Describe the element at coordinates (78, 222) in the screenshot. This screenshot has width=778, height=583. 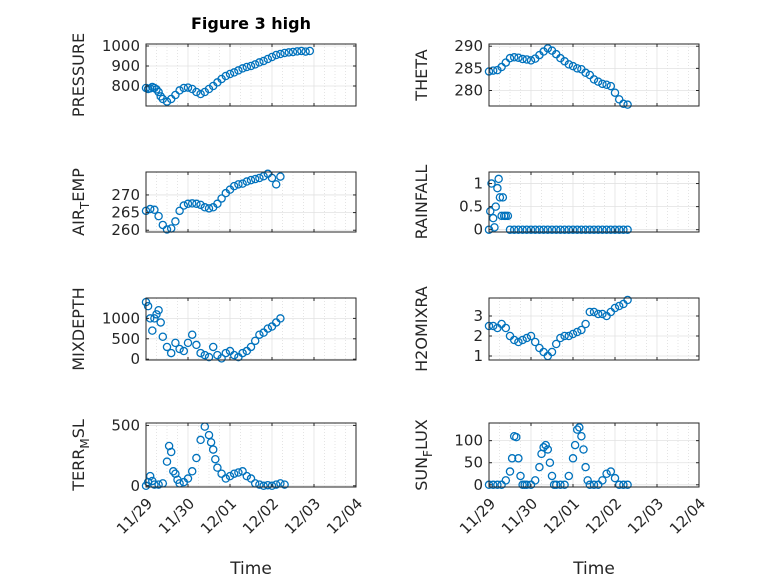
I see `y-axis-label-main: AIR` at that location.